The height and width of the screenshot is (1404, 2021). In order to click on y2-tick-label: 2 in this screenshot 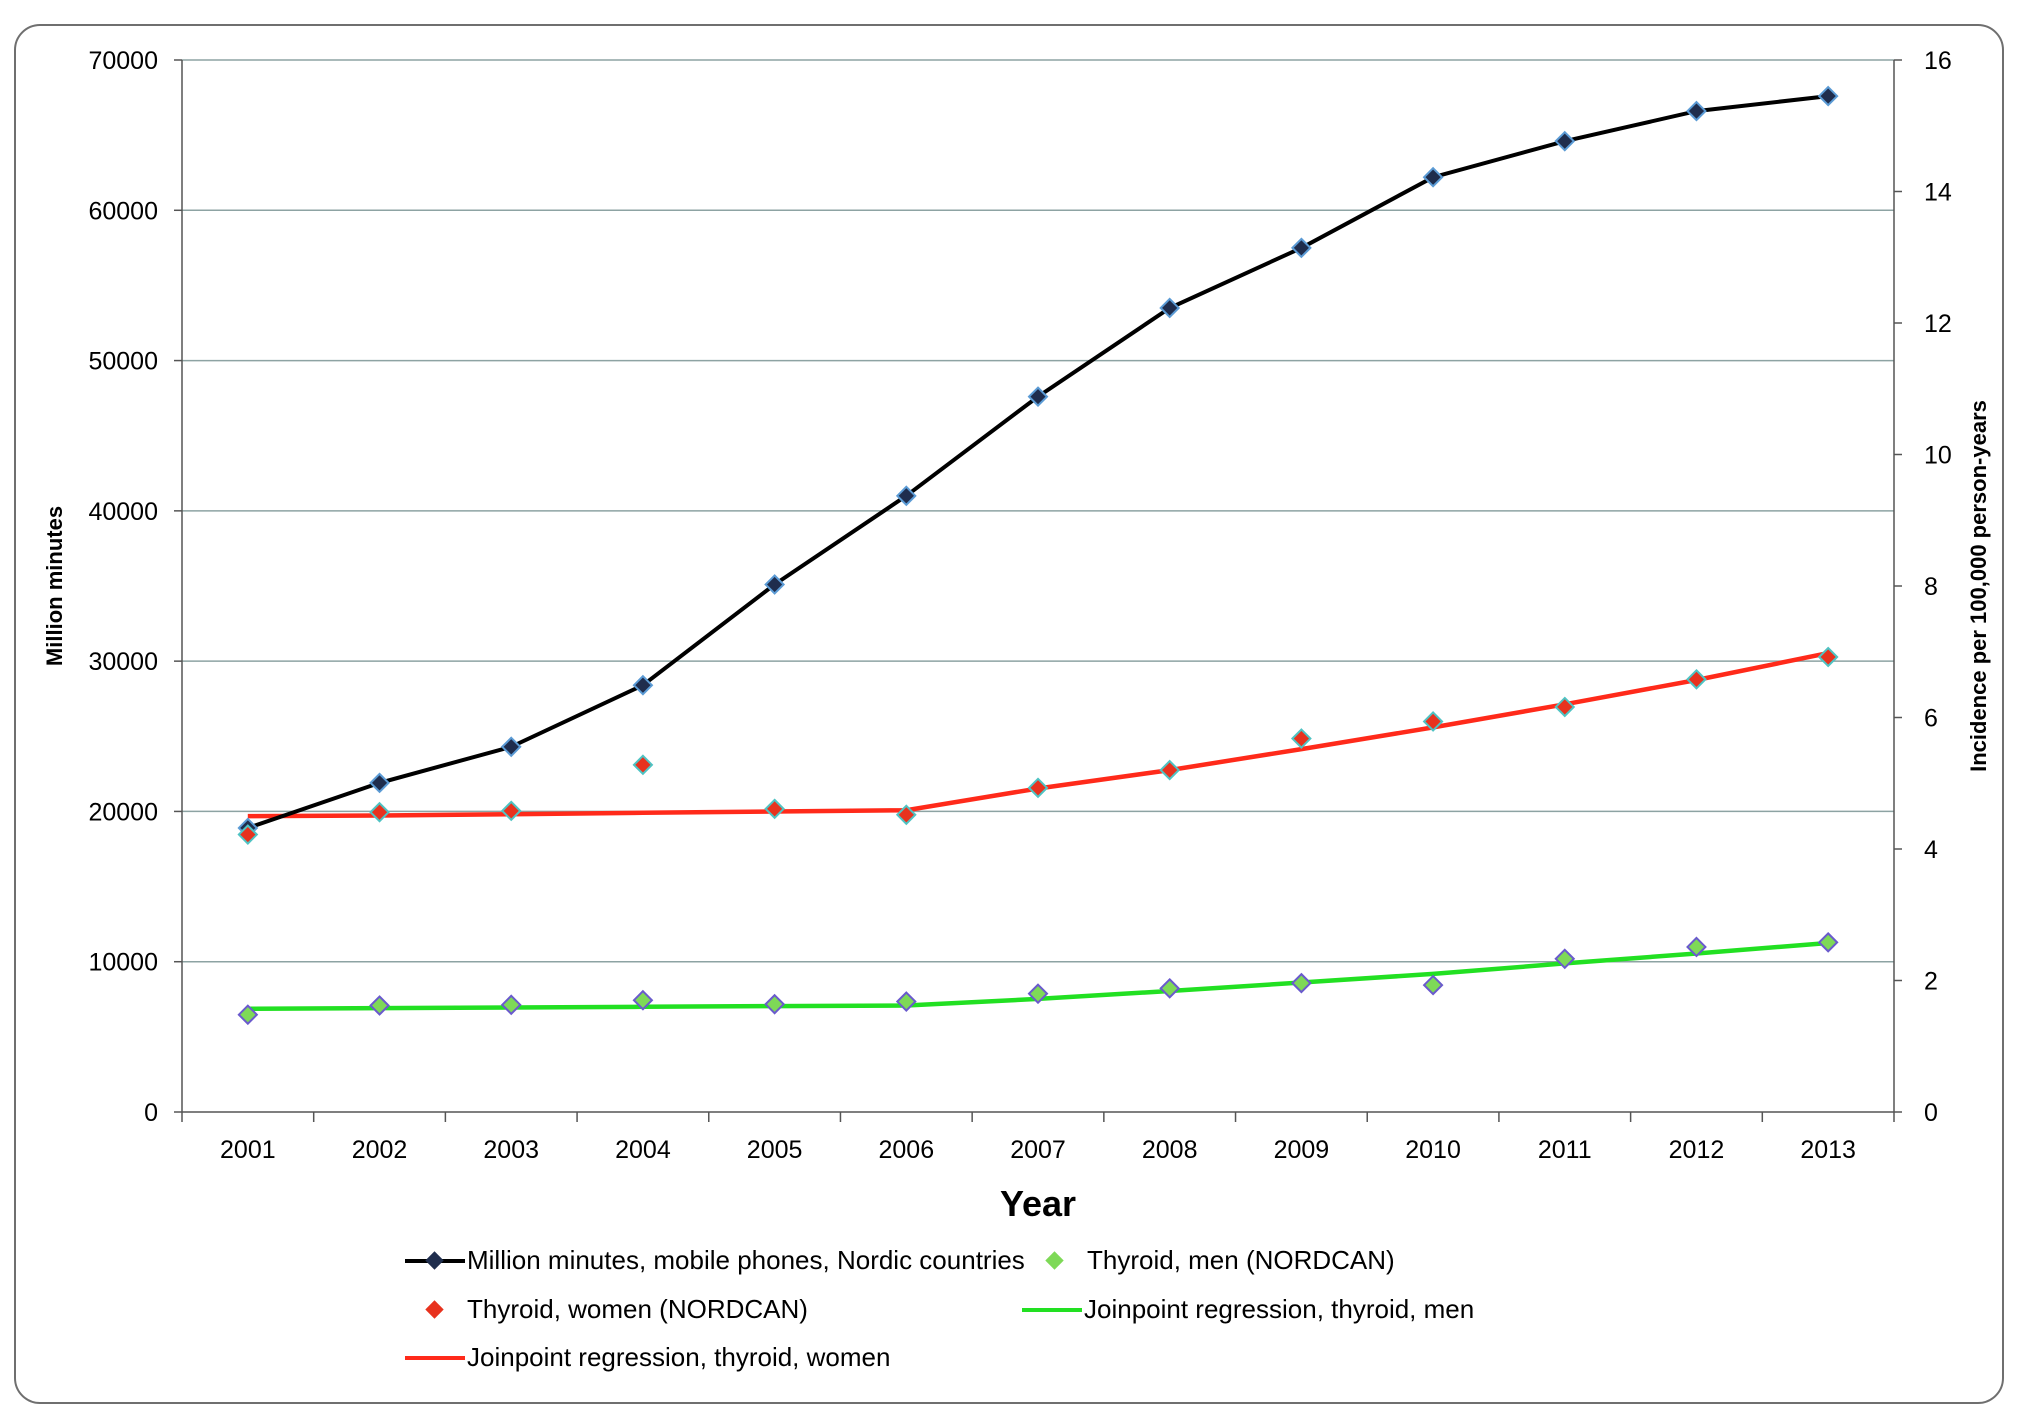, I will do `click(1931, 982)`.